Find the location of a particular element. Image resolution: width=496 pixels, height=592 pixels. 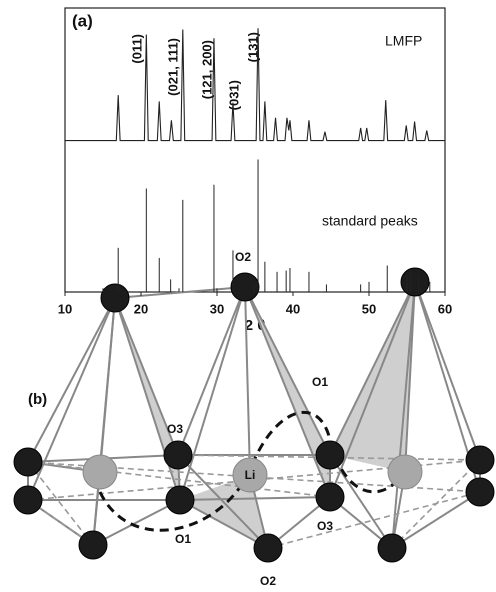

panel-label: (b) is located at coordinates (37, 399).